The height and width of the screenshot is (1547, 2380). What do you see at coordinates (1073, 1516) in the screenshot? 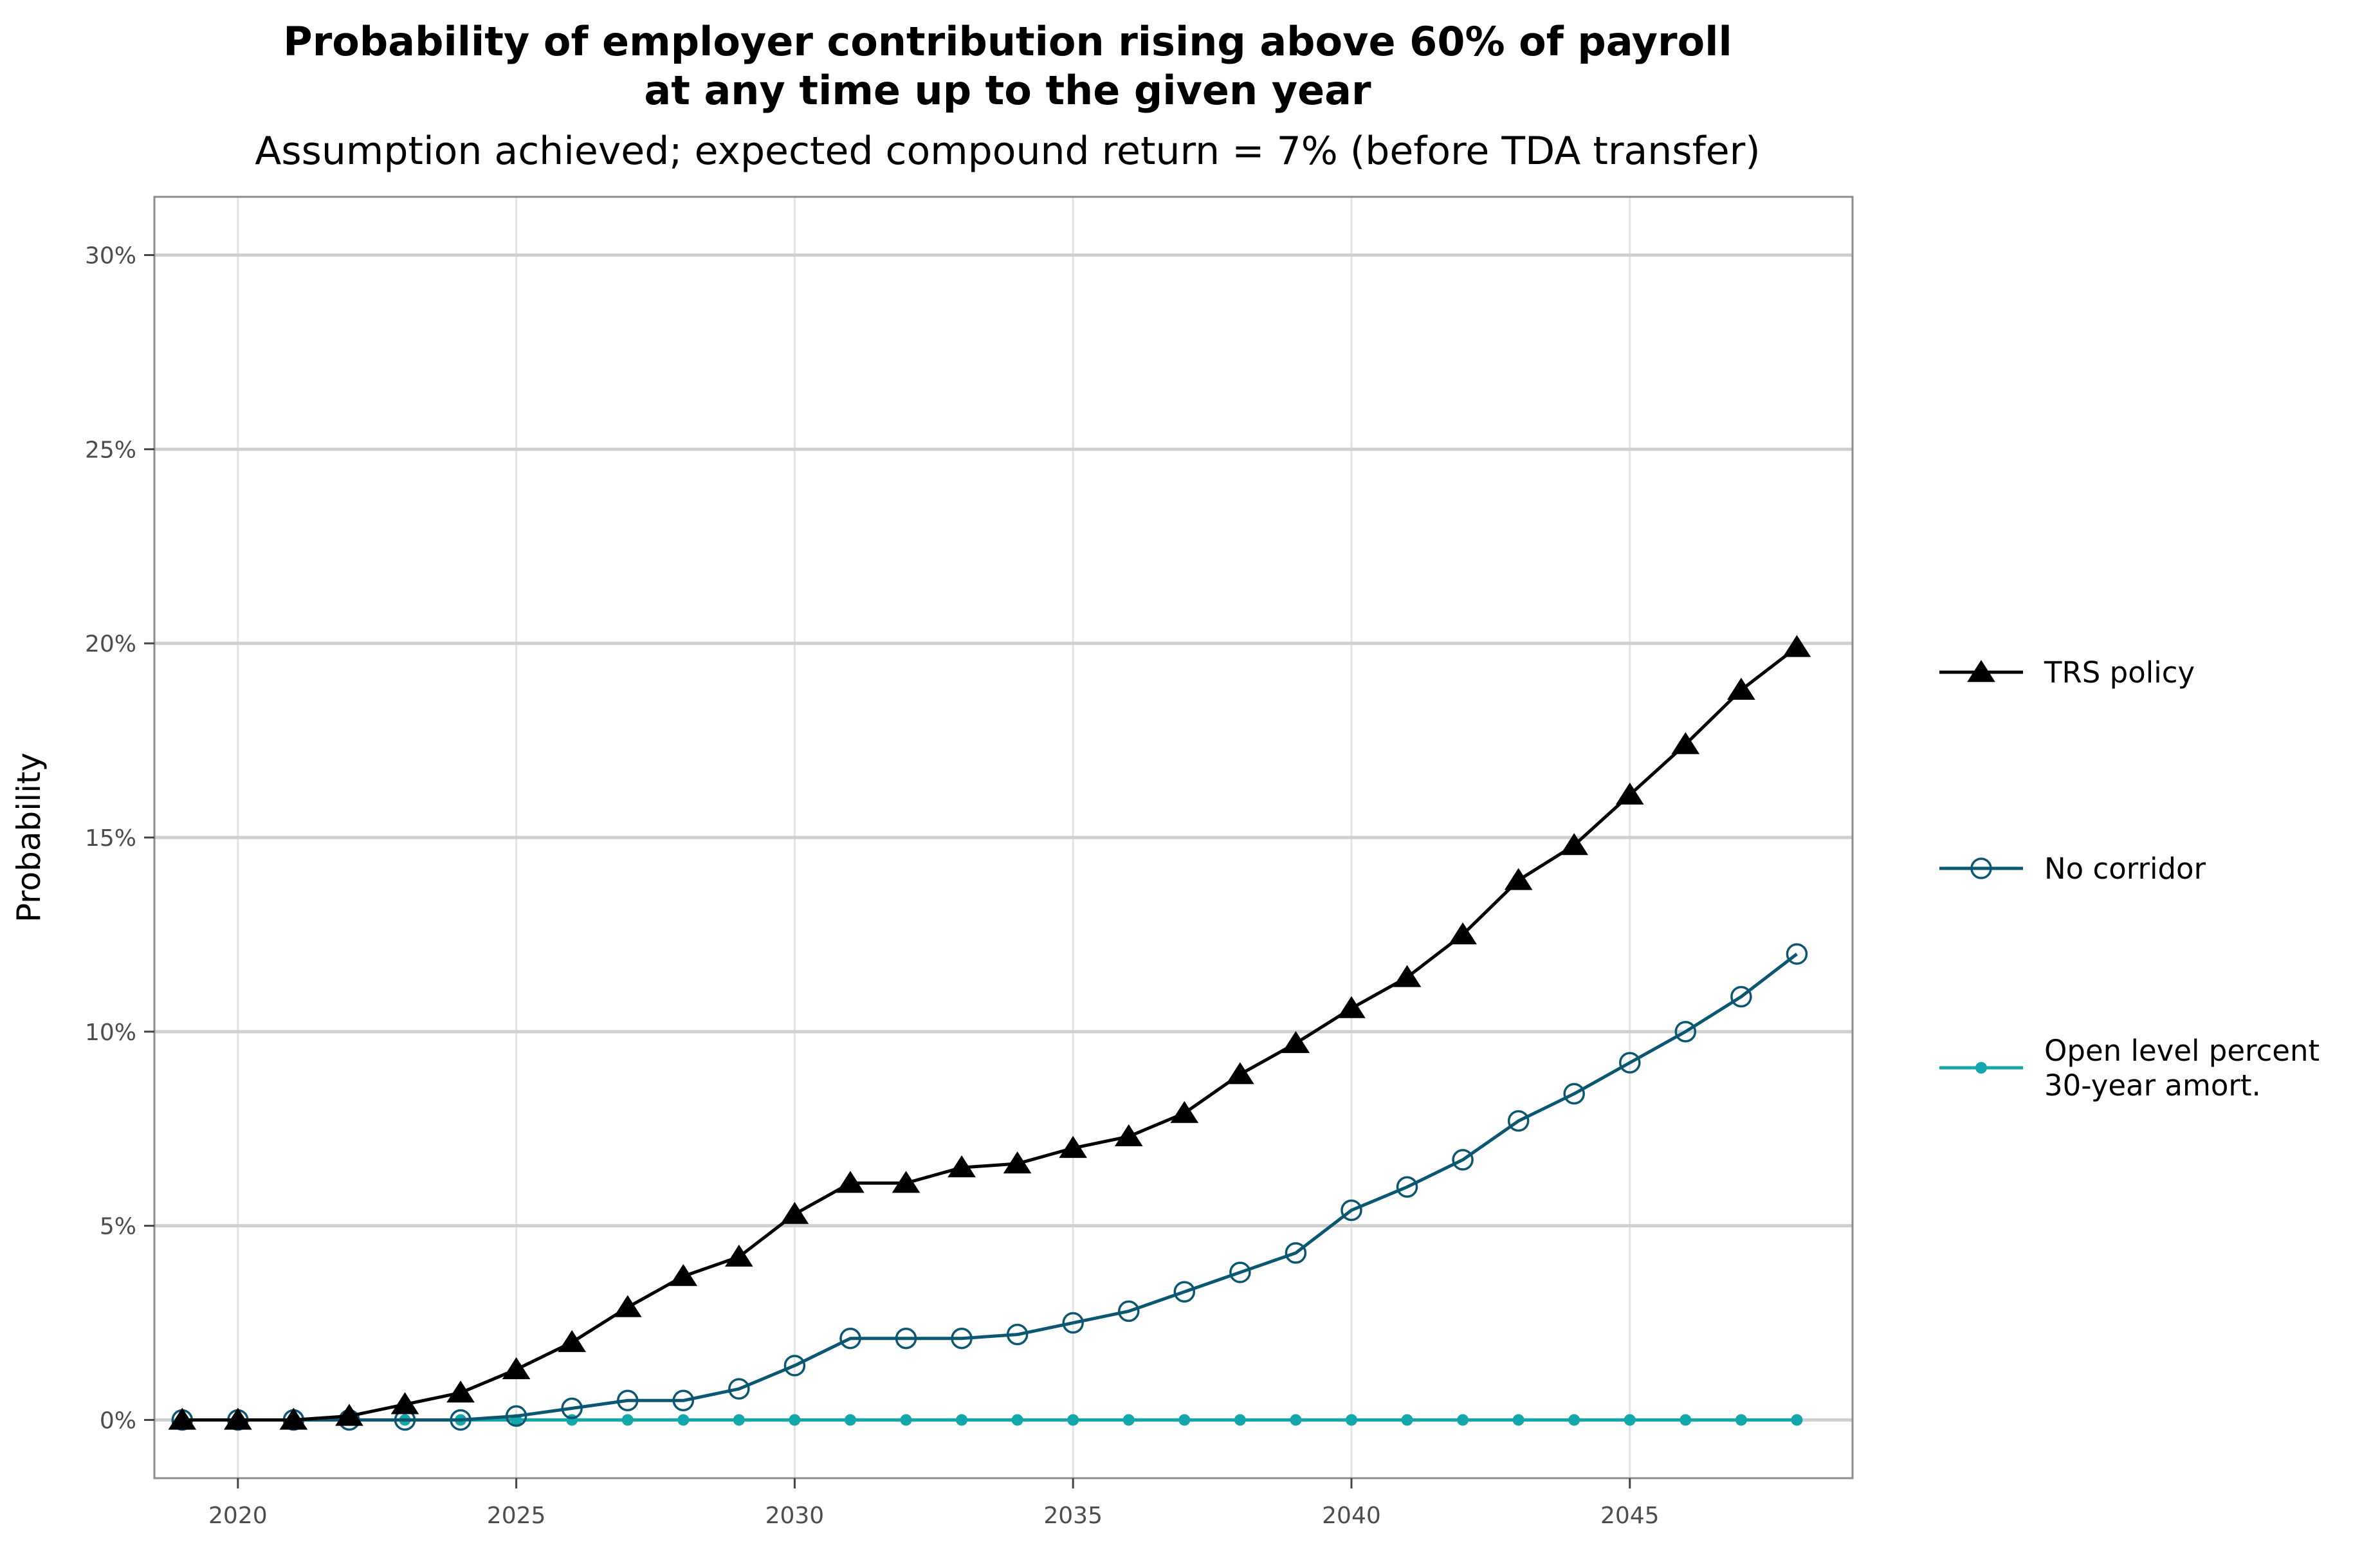
I see `x-tick-label-2035: 2035` at bounding box center [1073, 1516].